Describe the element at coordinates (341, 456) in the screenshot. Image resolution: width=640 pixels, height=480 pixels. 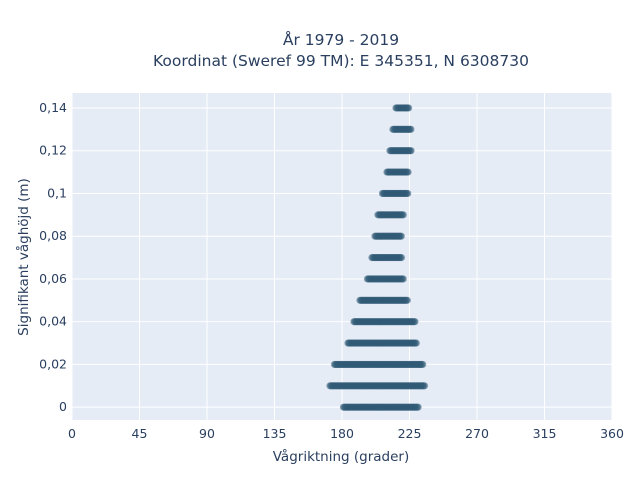
I see `x-axis-title: Vågriktning (grader)` at that location.